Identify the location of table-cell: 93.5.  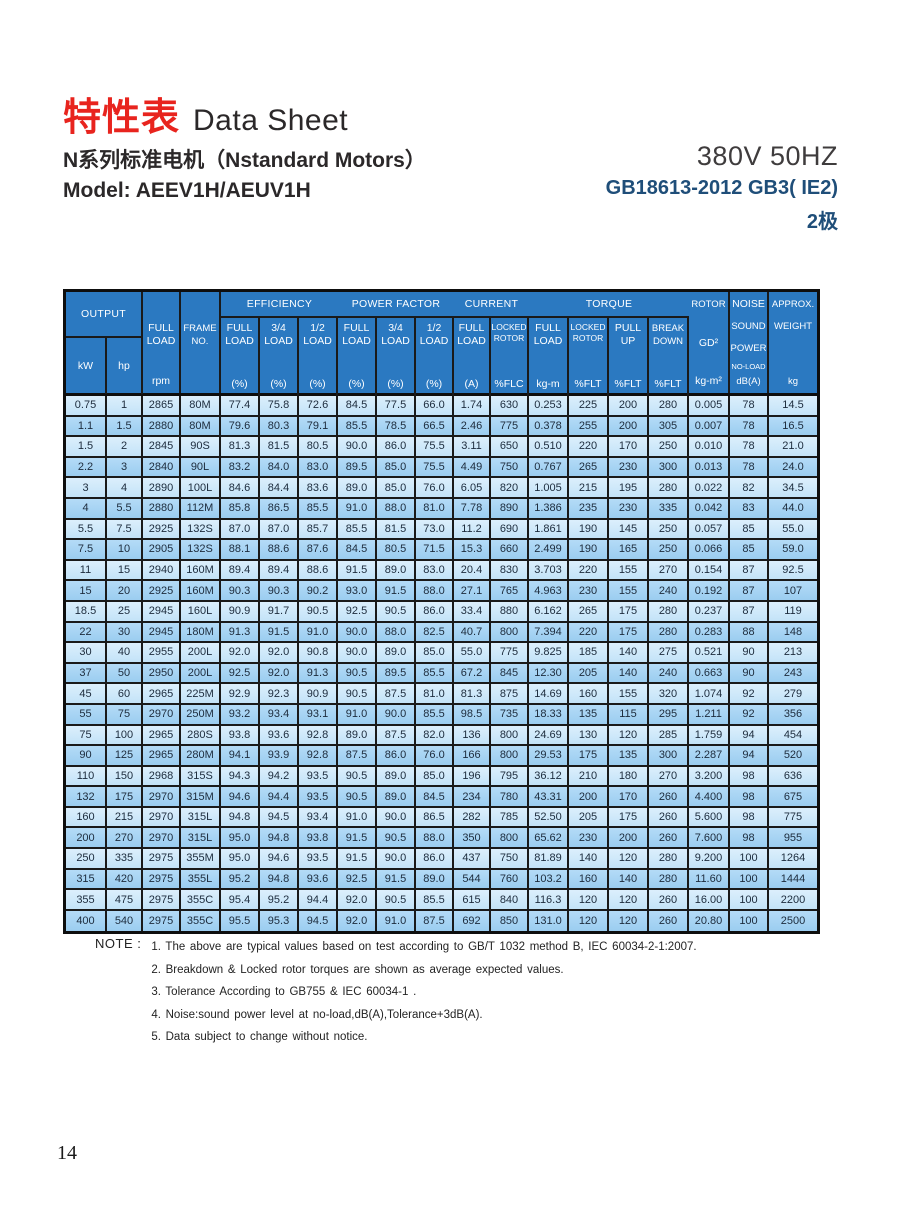
(318, 776).